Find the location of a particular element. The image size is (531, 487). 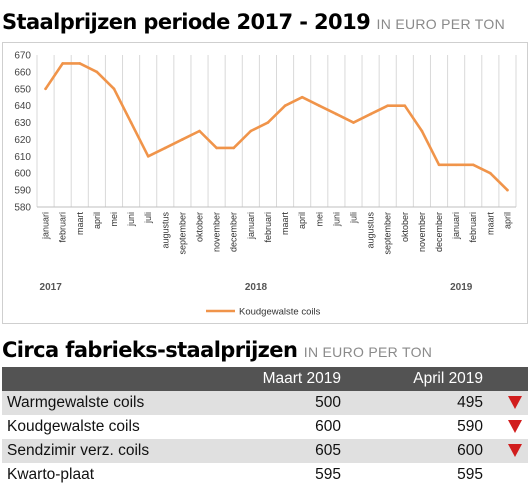

y-tick-label: 670 is located at coordinates (22, 56).